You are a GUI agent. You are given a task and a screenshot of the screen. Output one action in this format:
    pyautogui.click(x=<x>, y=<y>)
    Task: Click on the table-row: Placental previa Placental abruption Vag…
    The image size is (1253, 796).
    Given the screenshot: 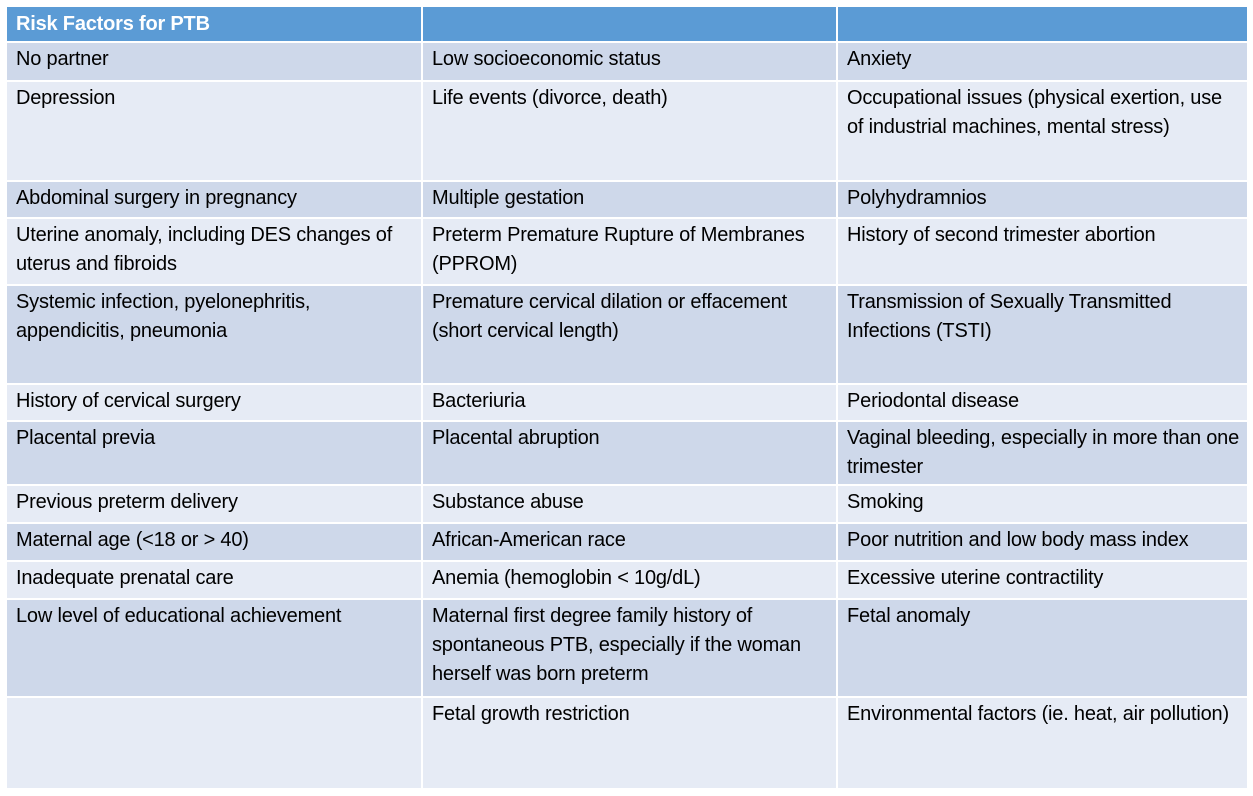 What is the action you would take?
    pyautogui.click(x=627, y=453)
    